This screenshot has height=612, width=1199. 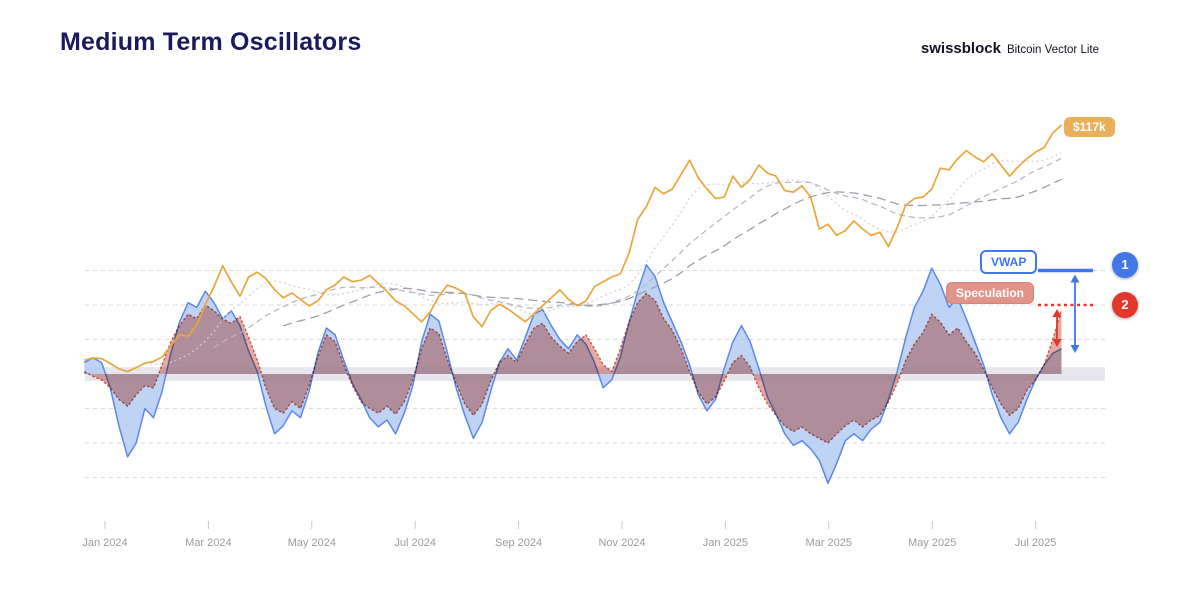 What do you see at coordinates (1052, 50) in the screenshot?
I see `brand-product-label: Bitcoin Vector Lite` at bounding box center [1052, 50].